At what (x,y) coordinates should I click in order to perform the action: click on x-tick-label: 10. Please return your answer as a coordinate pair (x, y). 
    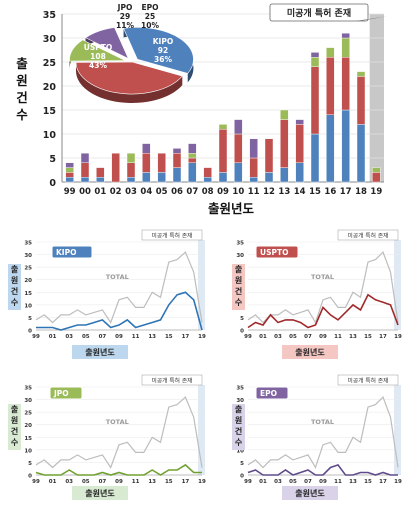
    Looking at the image, I should click on (238, 192).